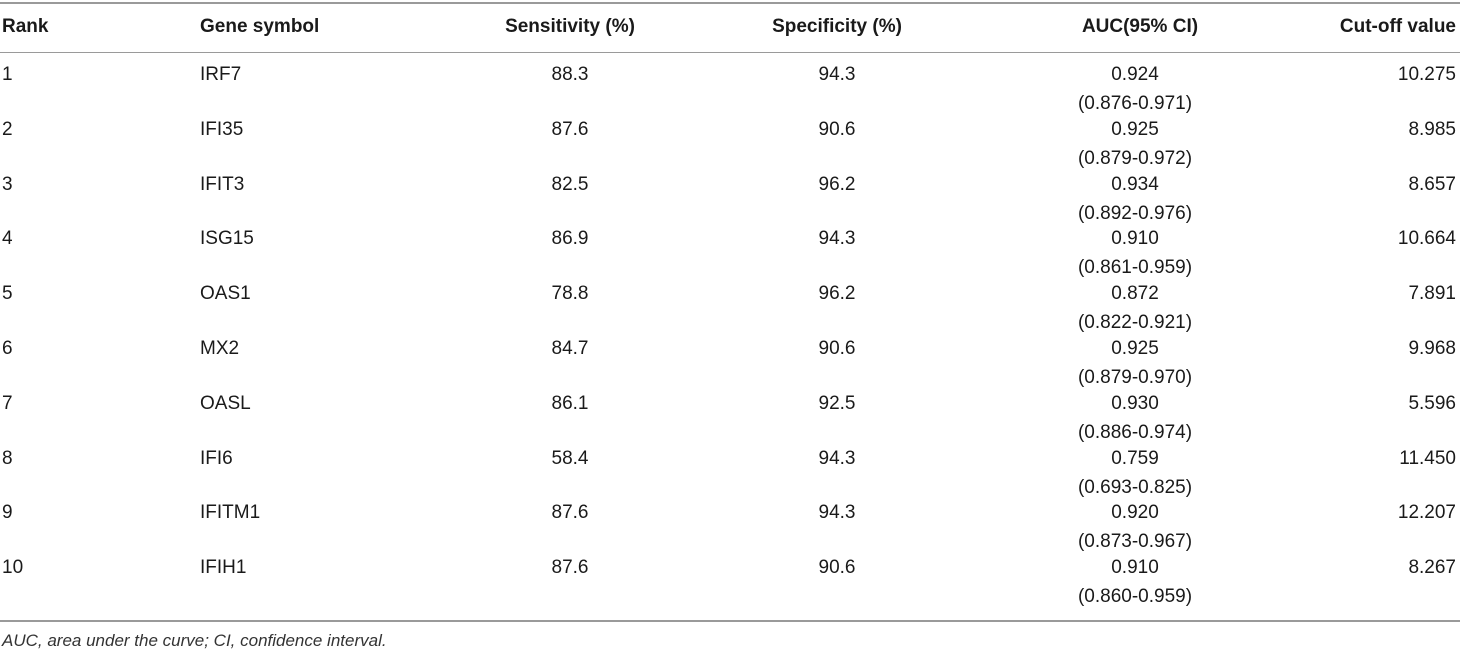  Describe the element at coordinates (1135, 487) in the screenshot. I see `auc-confidence-interval: (0.693-0.825)` at that location.